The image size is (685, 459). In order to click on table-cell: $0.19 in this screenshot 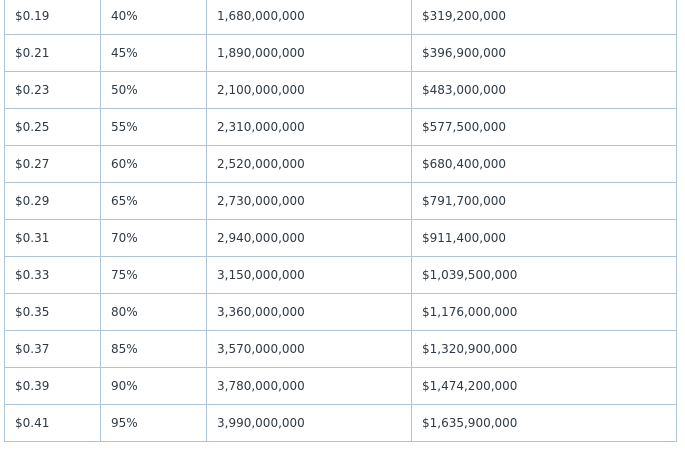, I will do `click(52, 17)`.